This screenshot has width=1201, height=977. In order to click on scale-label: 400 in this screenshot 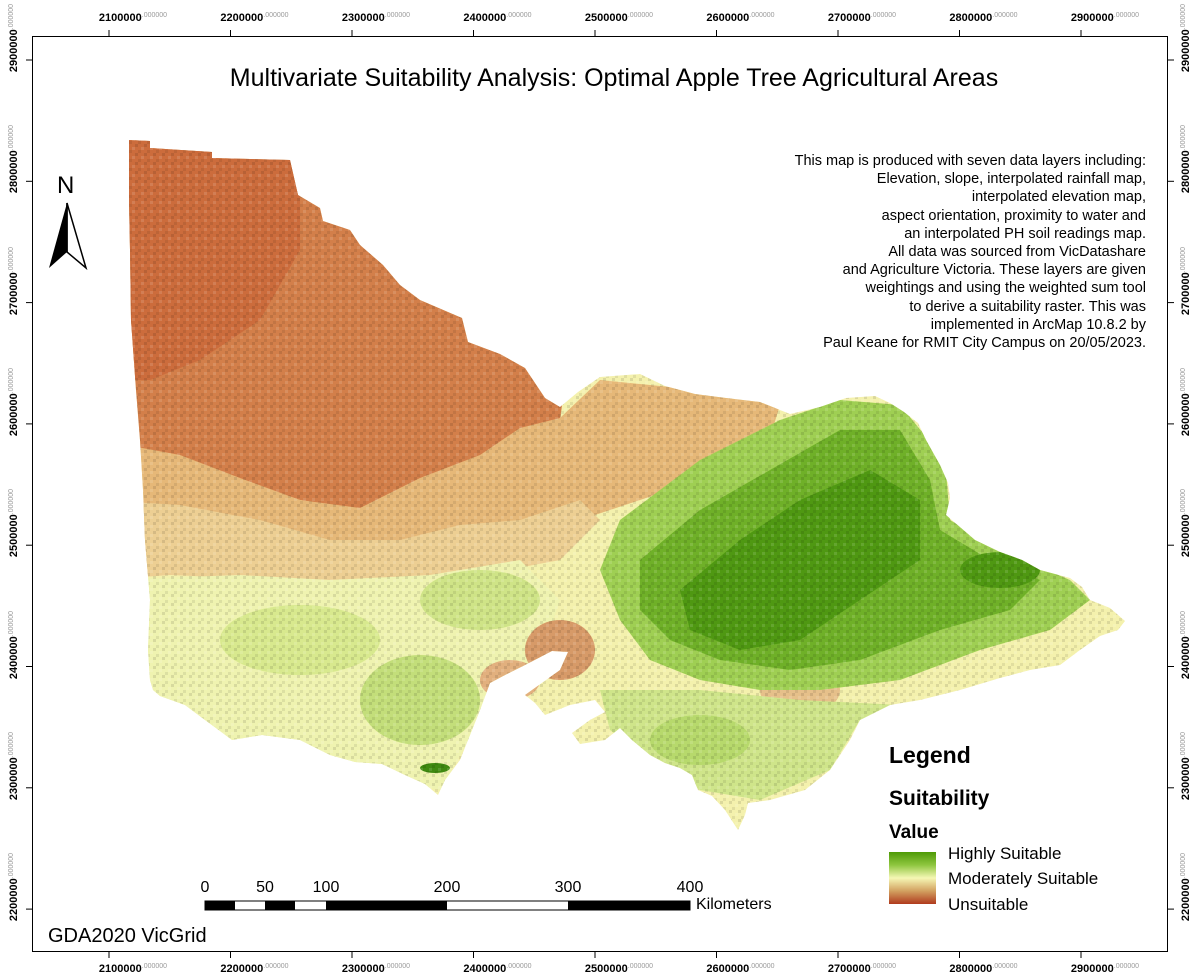, I will do `click(690, 887)`.